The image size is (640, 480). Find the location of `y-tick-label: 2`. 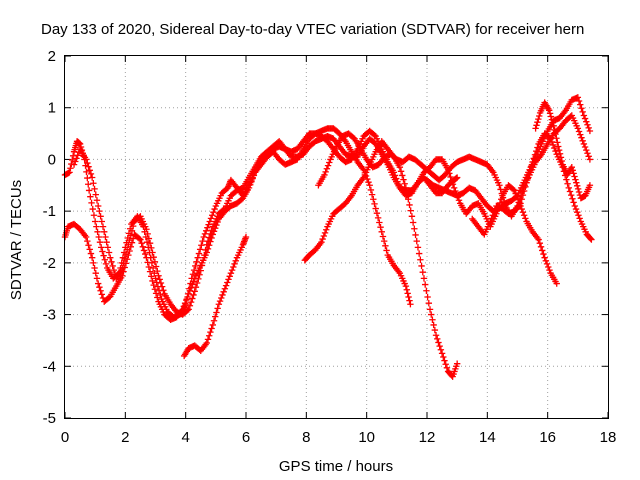

y-tick-label: 2 is located at coordinates (52, 56).